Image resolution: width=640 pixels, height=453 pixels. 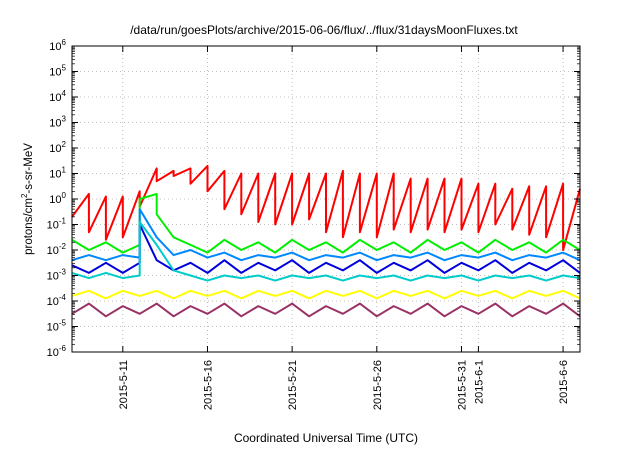 I want to click on y-tick-label: 10², so click(x=57, y=147).